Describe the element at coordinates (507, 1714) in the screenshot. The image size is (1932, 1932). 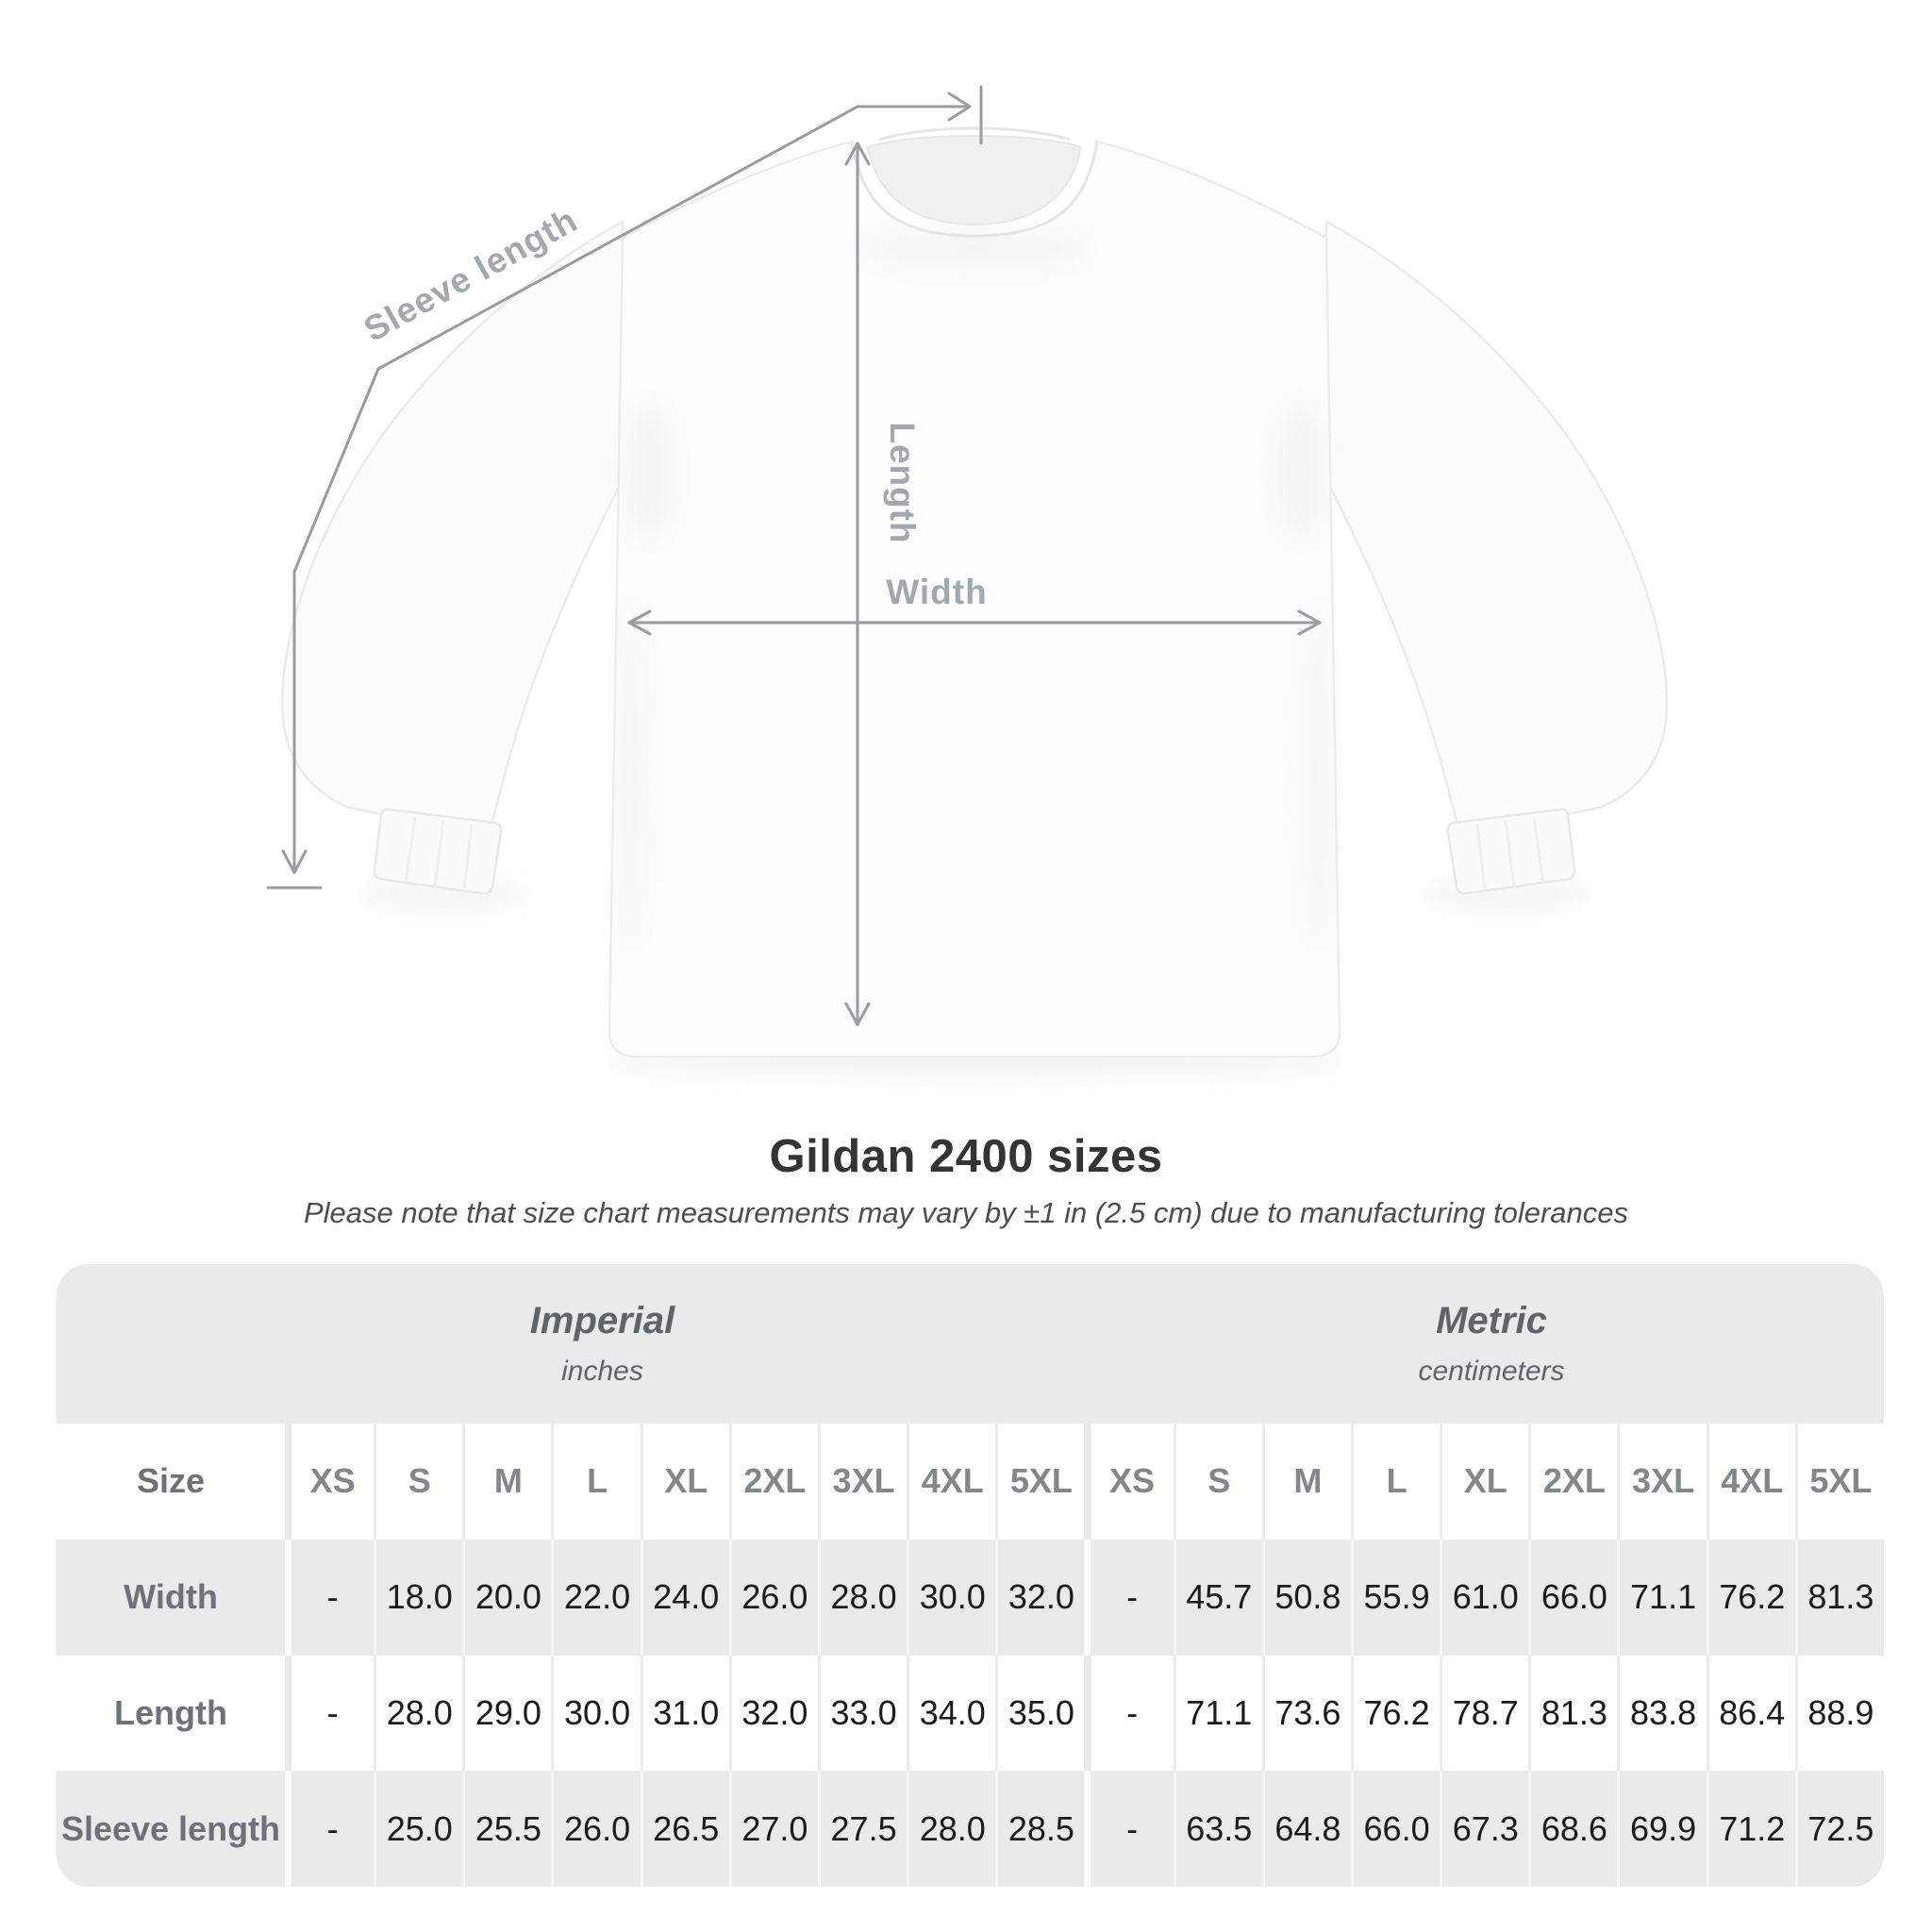
I see `table-cell: 29.0` at that location.